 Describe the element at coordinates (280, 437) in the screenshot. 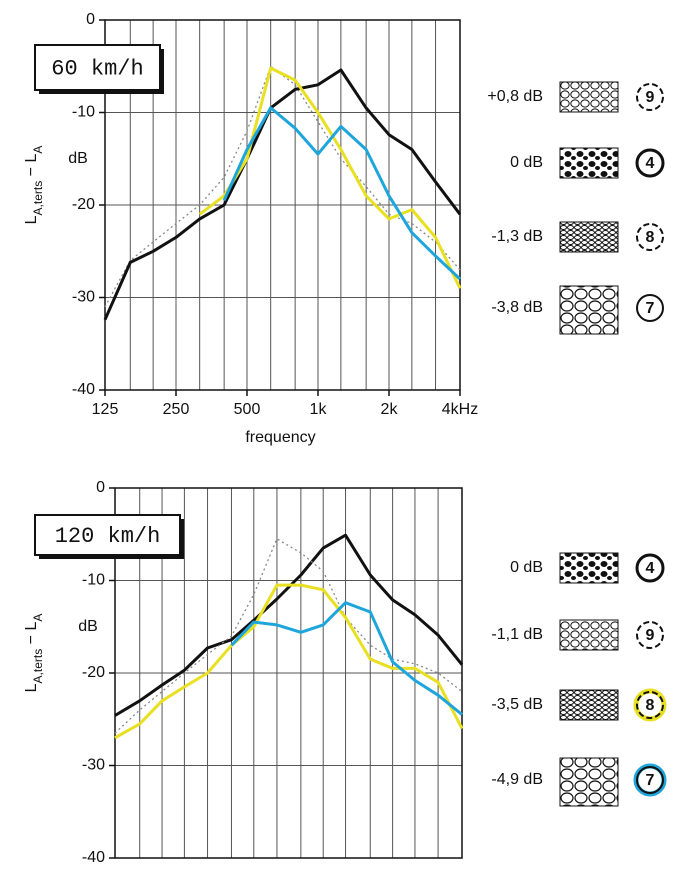

I see `x-axis-label: frequency` at that location.